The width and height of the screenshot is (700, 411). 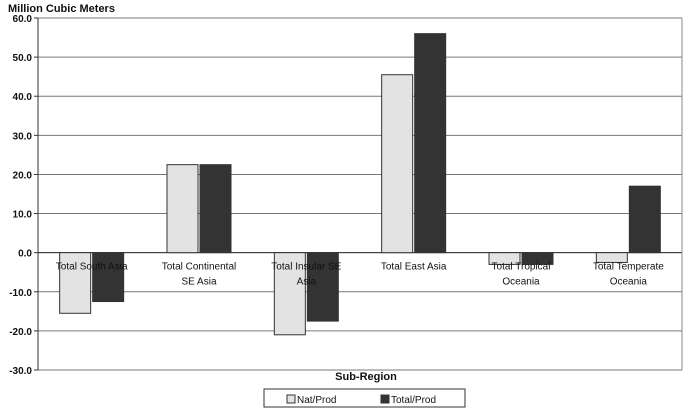 I want to click on legend-label-nat-prod: Nat/Prod, so click(x=316, y=400).